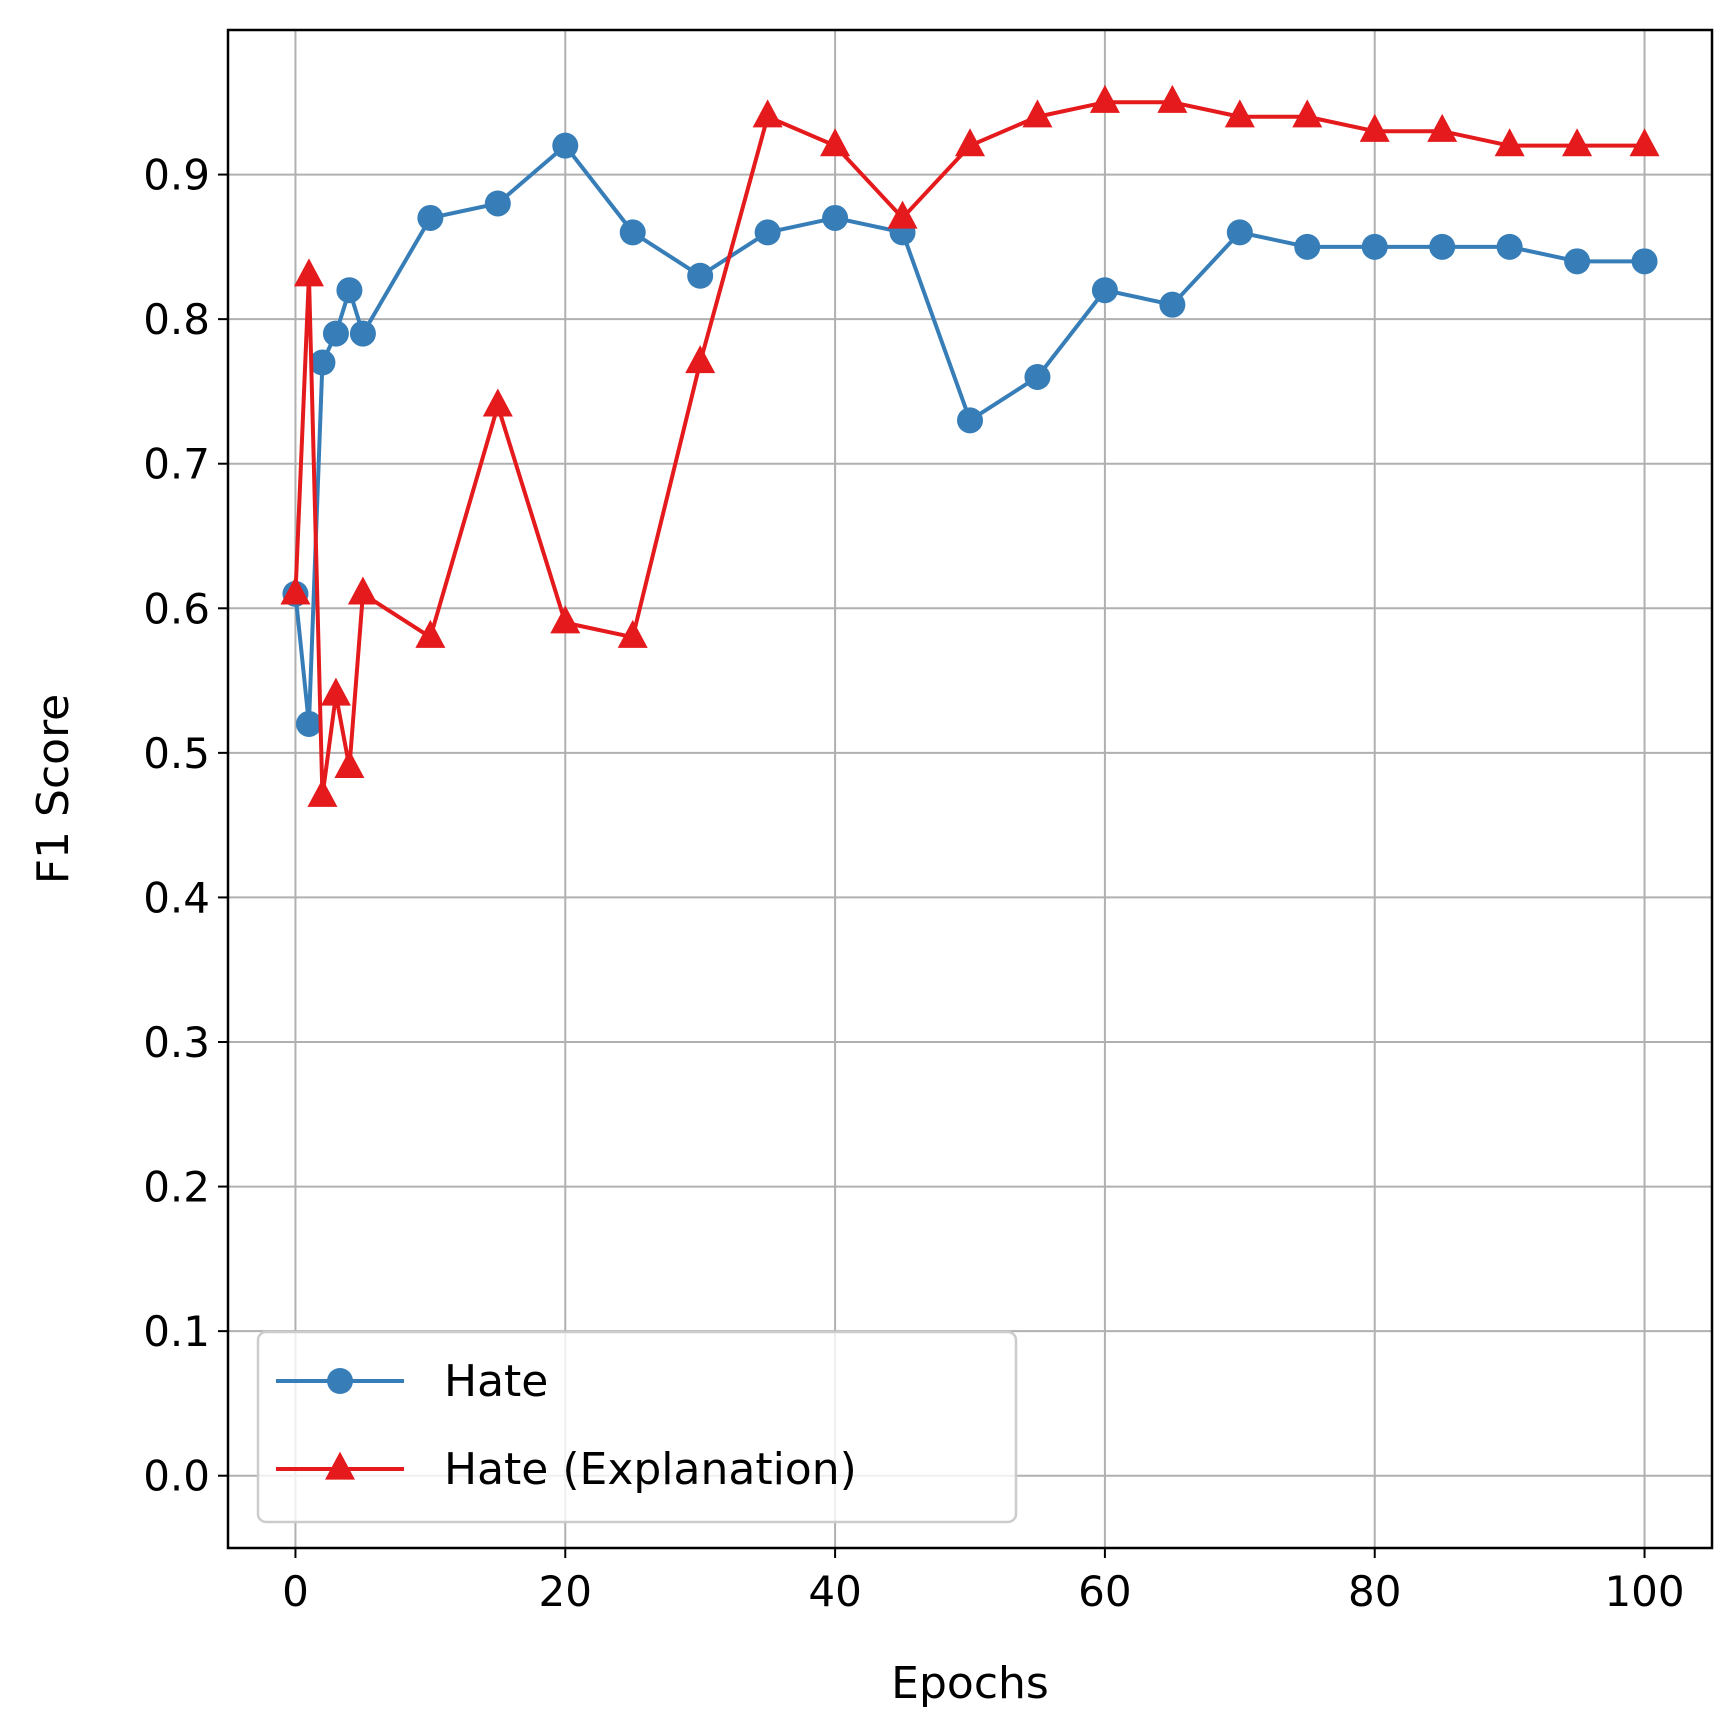  What do you see at coordinates (1374, 1591) in the screenshot?
I see `x-tick-label: 80` at bounding box center [1374, 1591].